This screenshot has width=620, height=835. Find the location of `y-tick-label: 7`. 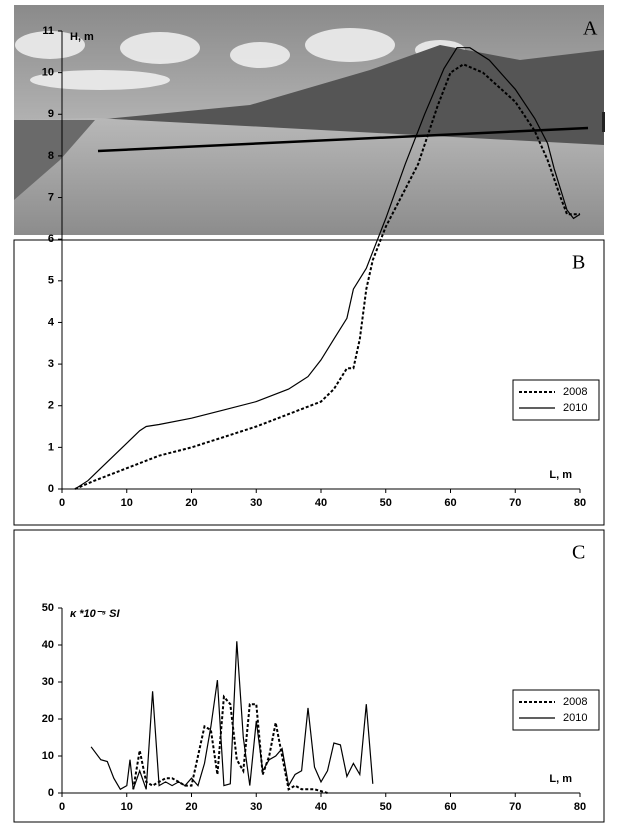

y-tick-label: 7 is located at coordinates (51, 197).